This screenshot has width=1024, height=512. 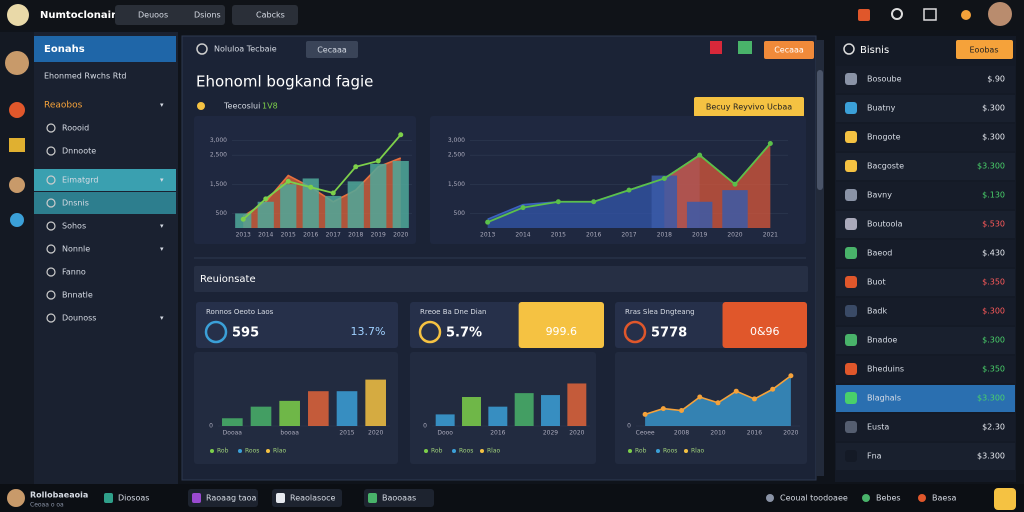 What do you see at coordinates (430, 332) in the screenshot?
I see `card-ring` at bounding box center [430, 332].